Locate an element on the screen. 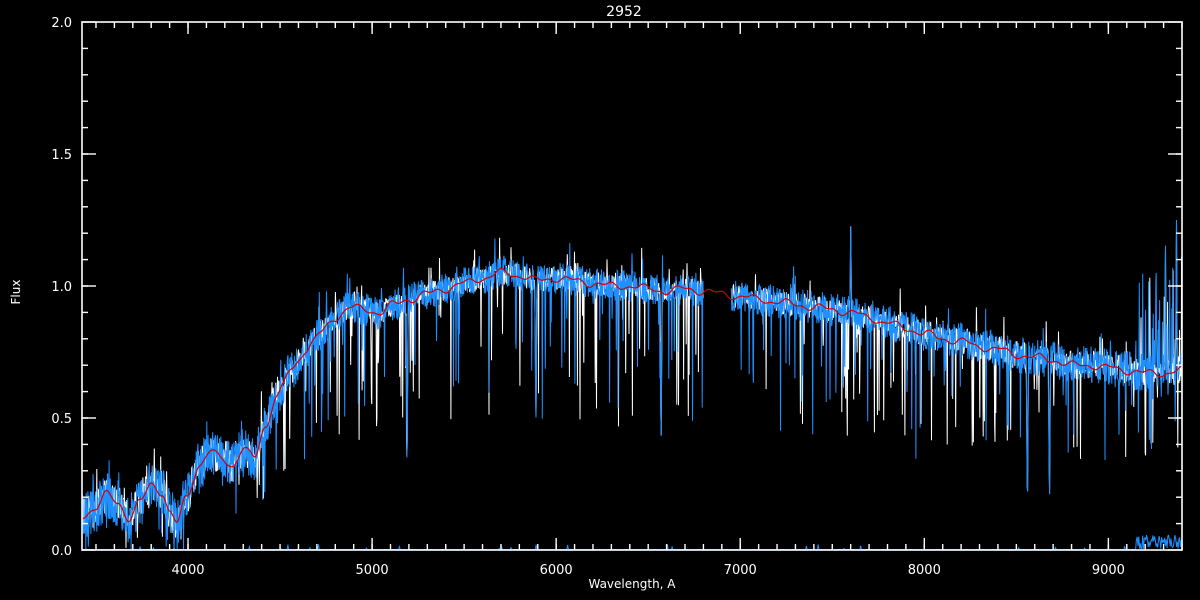 The image size is (1200, 600). axis-tick-label: 0.0 is located at coordinates (61, 551).